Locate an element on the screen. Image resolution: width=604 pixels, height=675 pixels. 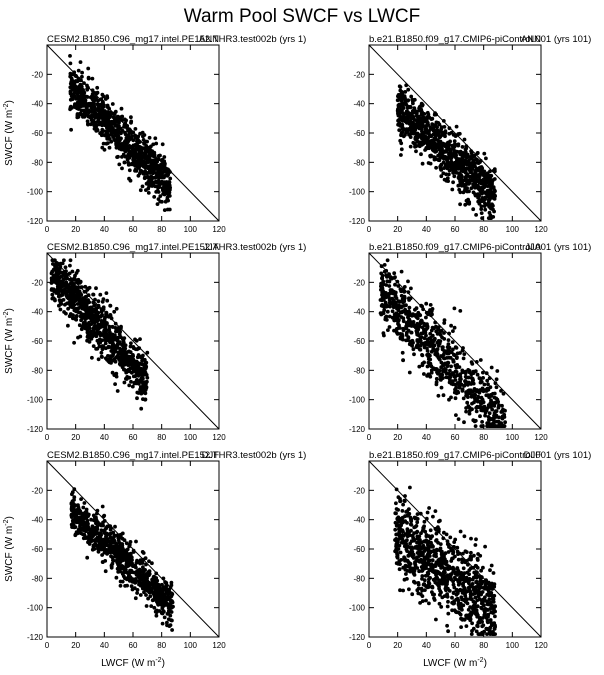
x-tick-label: 40 is located at coordinates (104, 229).